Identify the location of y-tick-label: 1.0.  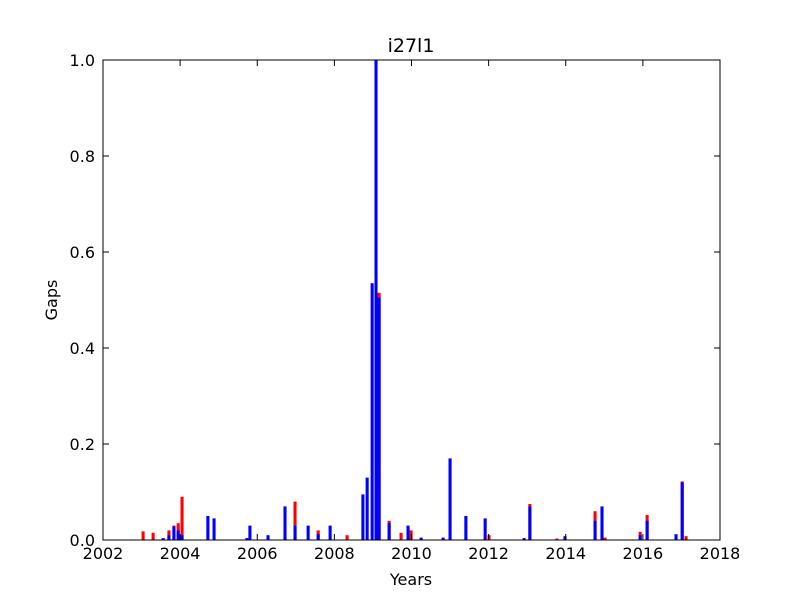
(82, 60).